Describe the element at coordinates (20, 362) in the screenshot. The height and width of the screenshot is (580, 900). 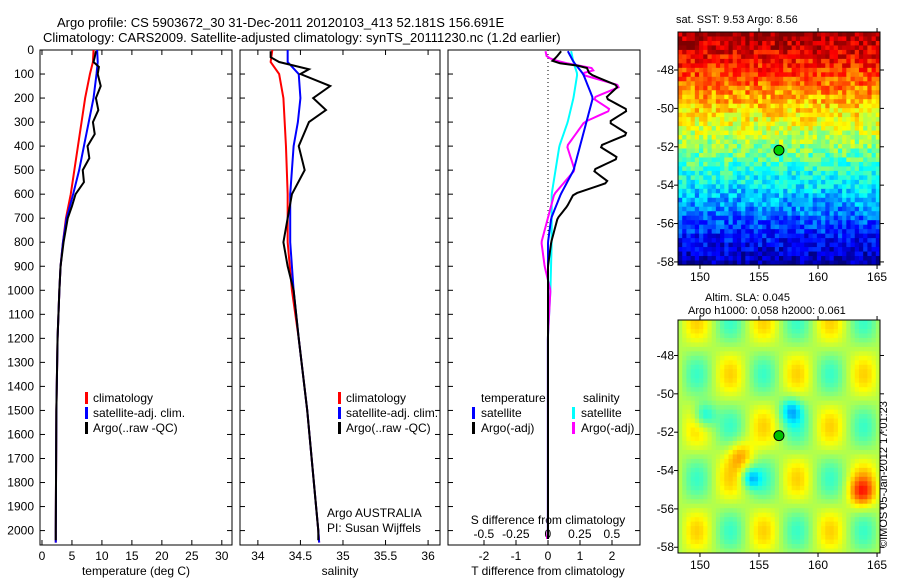
I see `depth-tick-label: 1300` at that location.